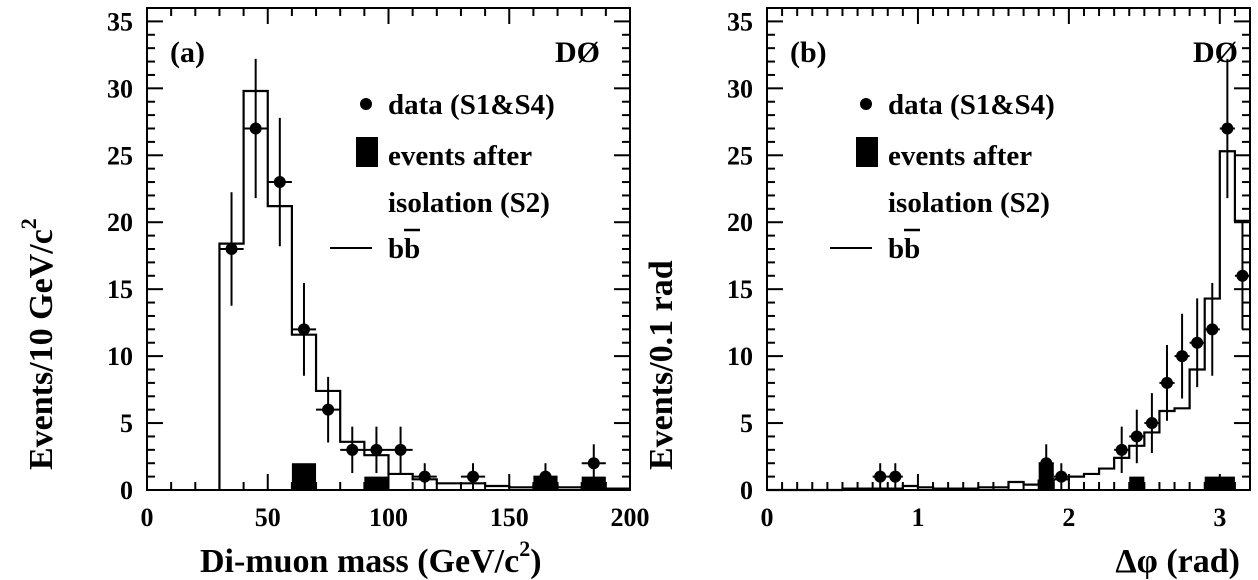  Describe the element at coordinates (268, 517) in the screenshot. I see `x-tick-label-a: 50` at that location.